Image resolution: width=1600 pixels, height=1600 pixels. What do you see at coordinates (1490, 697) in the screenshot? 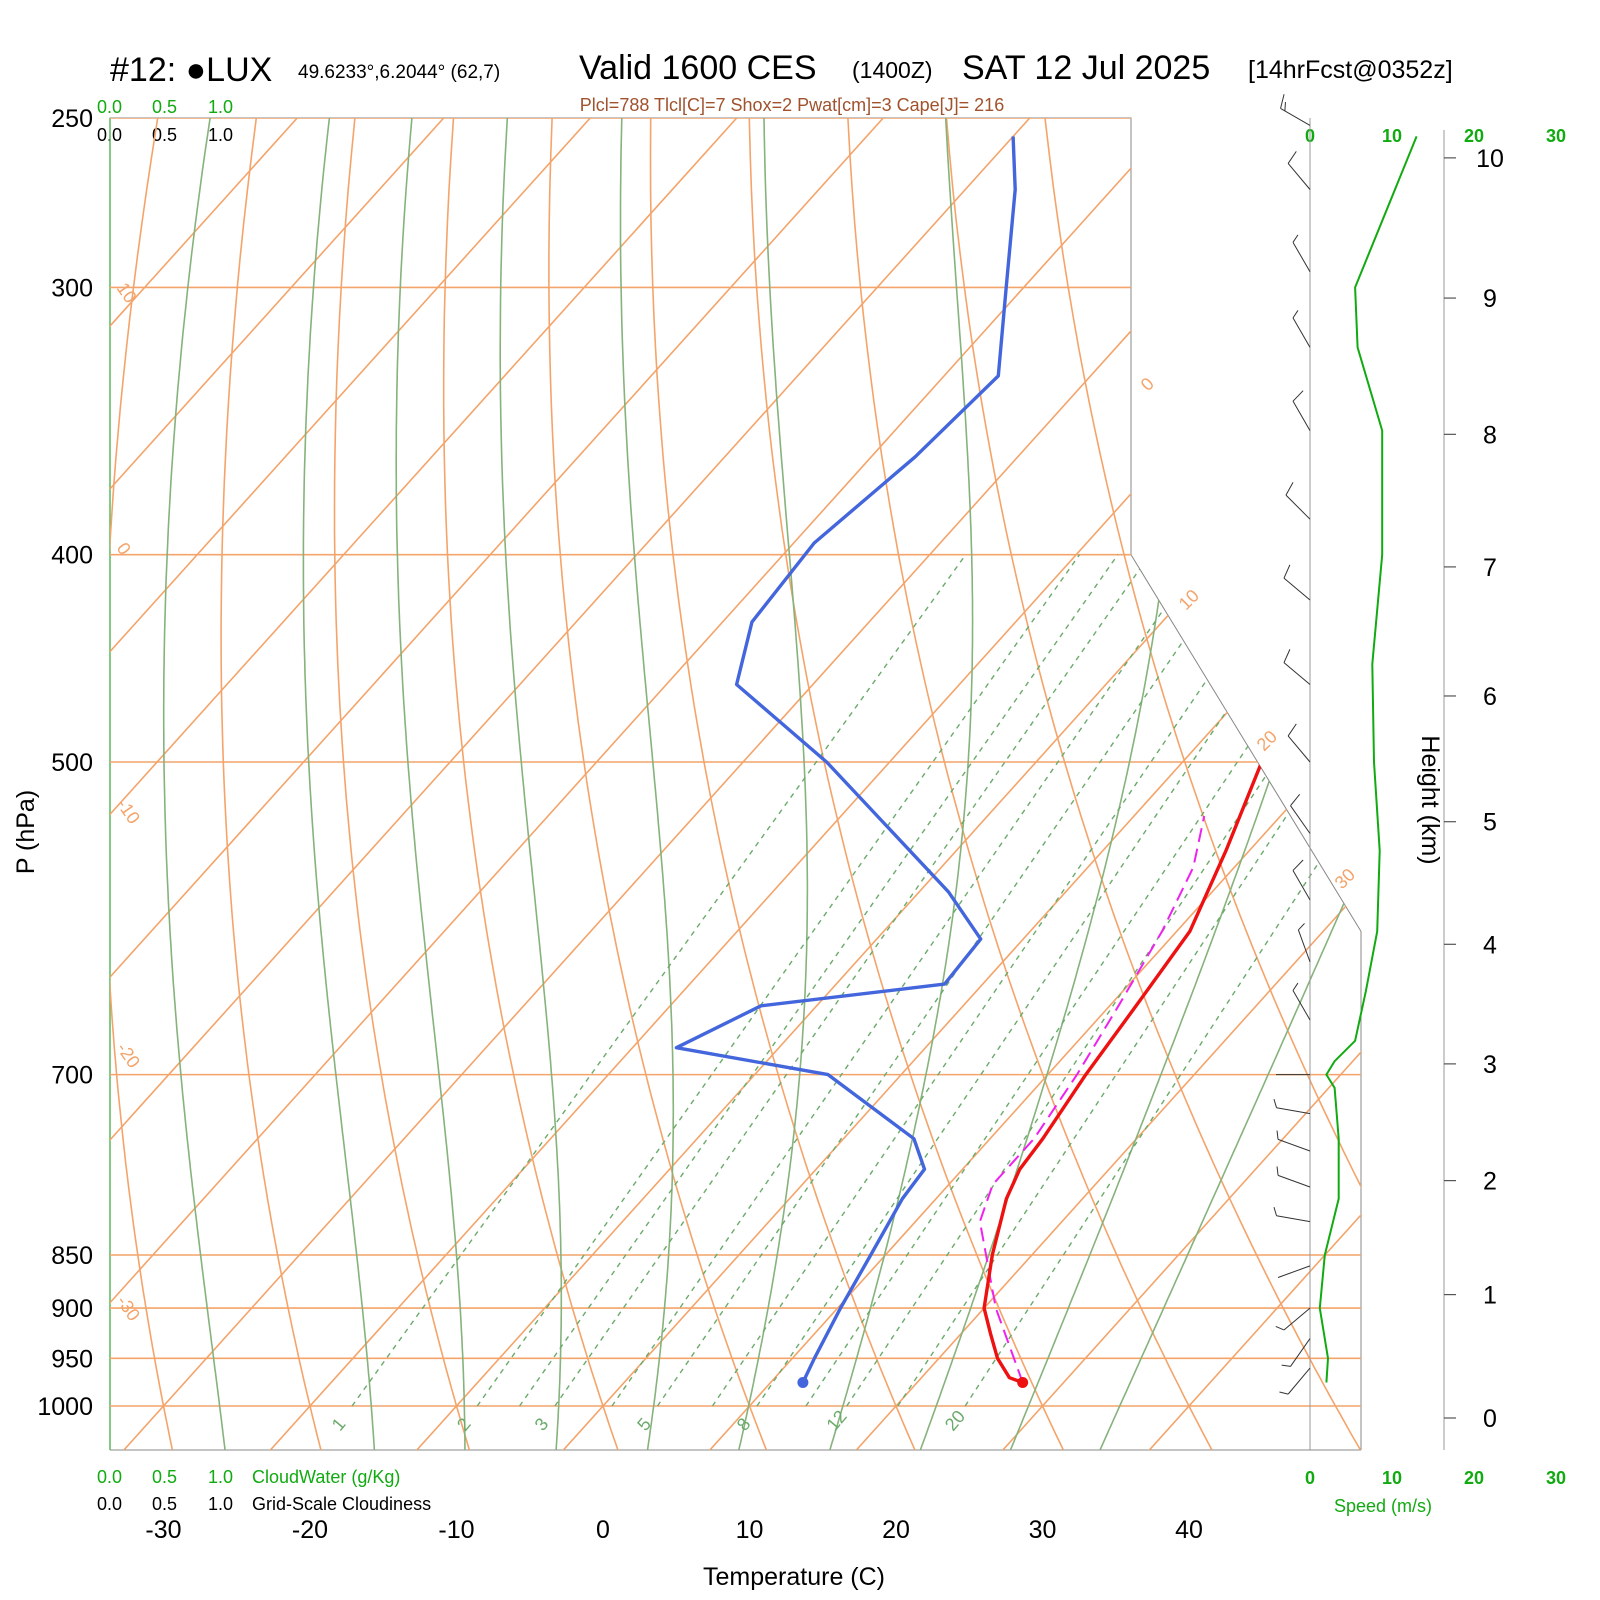
I see `height-tick-label: 6` at bounding box center [1490, 697].